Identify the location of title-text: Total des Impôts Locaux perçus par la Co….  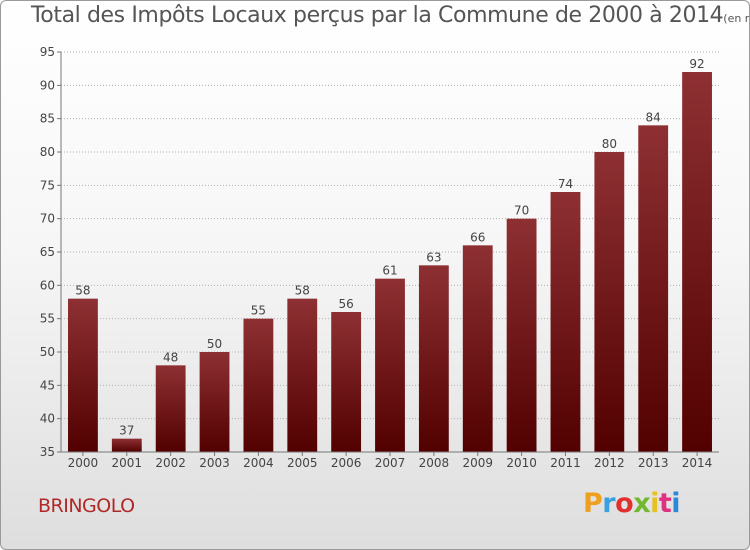
(377, 15).